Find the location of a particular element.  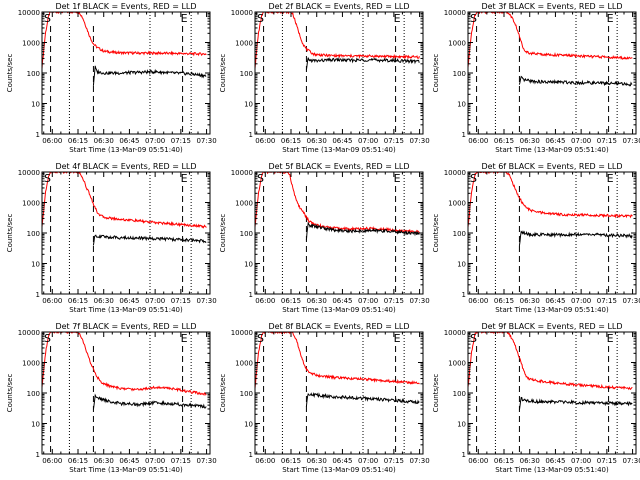

chart-title: Det 5f BLACK = Events, RED = LLD is located at coordinates (338, 166).